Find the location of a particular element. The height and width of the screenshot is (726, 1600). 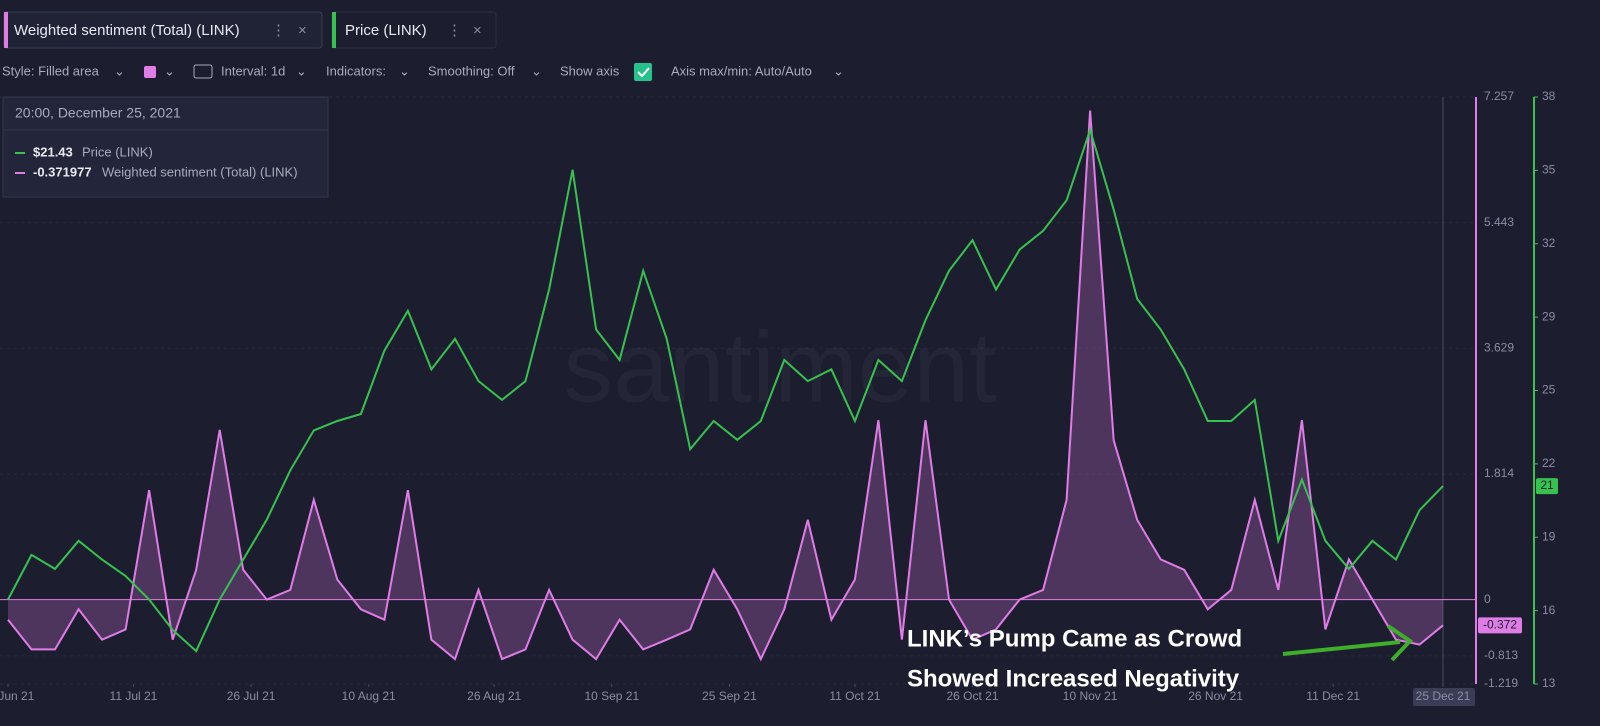

x-tick-label: 11 Jul 21 is located at coordinates (134, 696).